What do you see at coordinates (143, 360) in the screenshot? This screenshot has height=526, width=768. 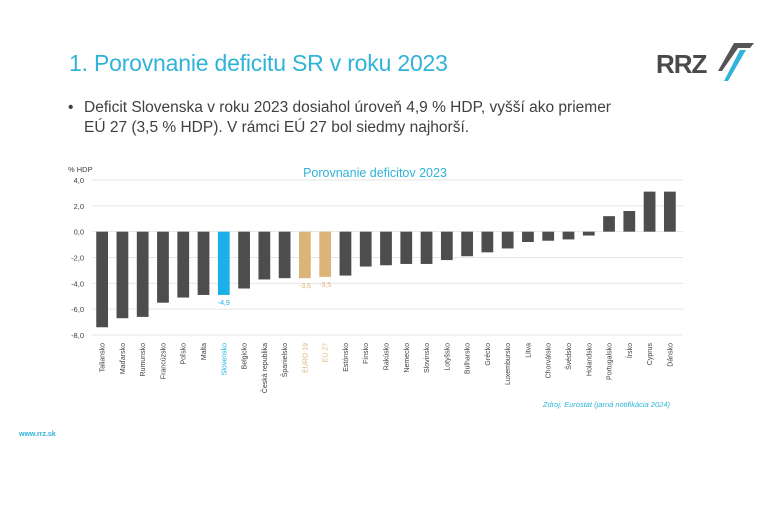 I see `x-tick-label: Rumunsko` at bounding box center [143, 360].